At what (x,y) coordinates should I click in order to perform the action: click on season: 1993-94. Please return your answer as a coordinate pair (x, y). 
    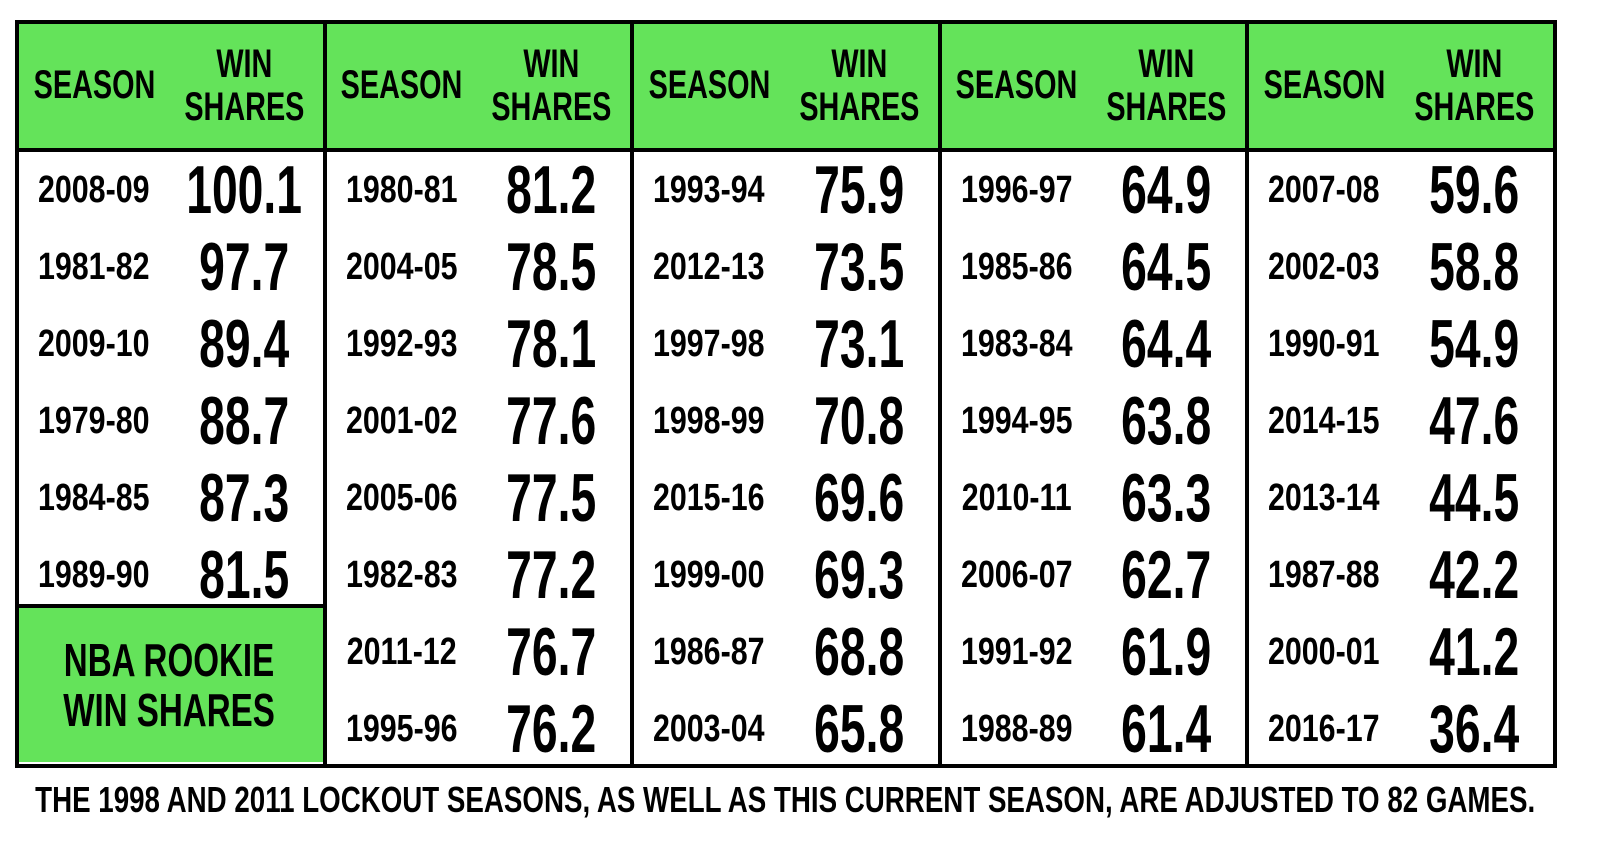
    Looking at the image, I should click on (709, 189).